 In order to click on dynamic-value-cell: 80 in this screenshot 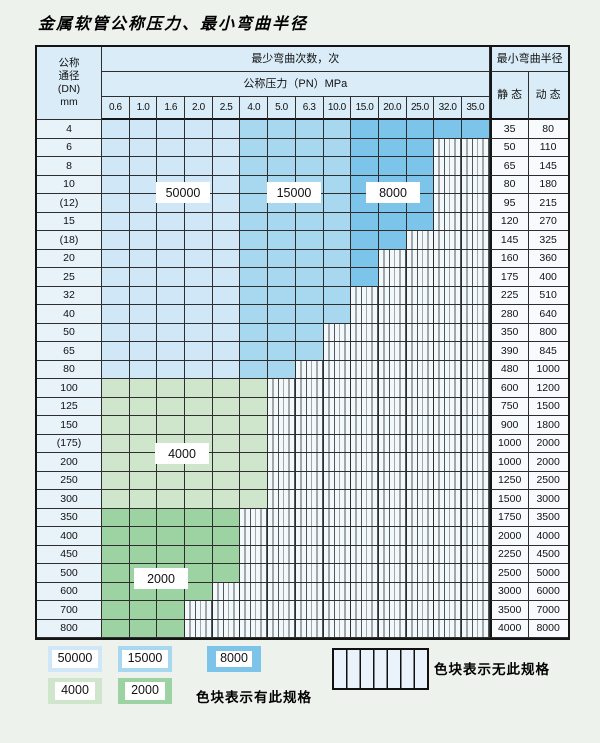, I will do `click(548, 129)`.